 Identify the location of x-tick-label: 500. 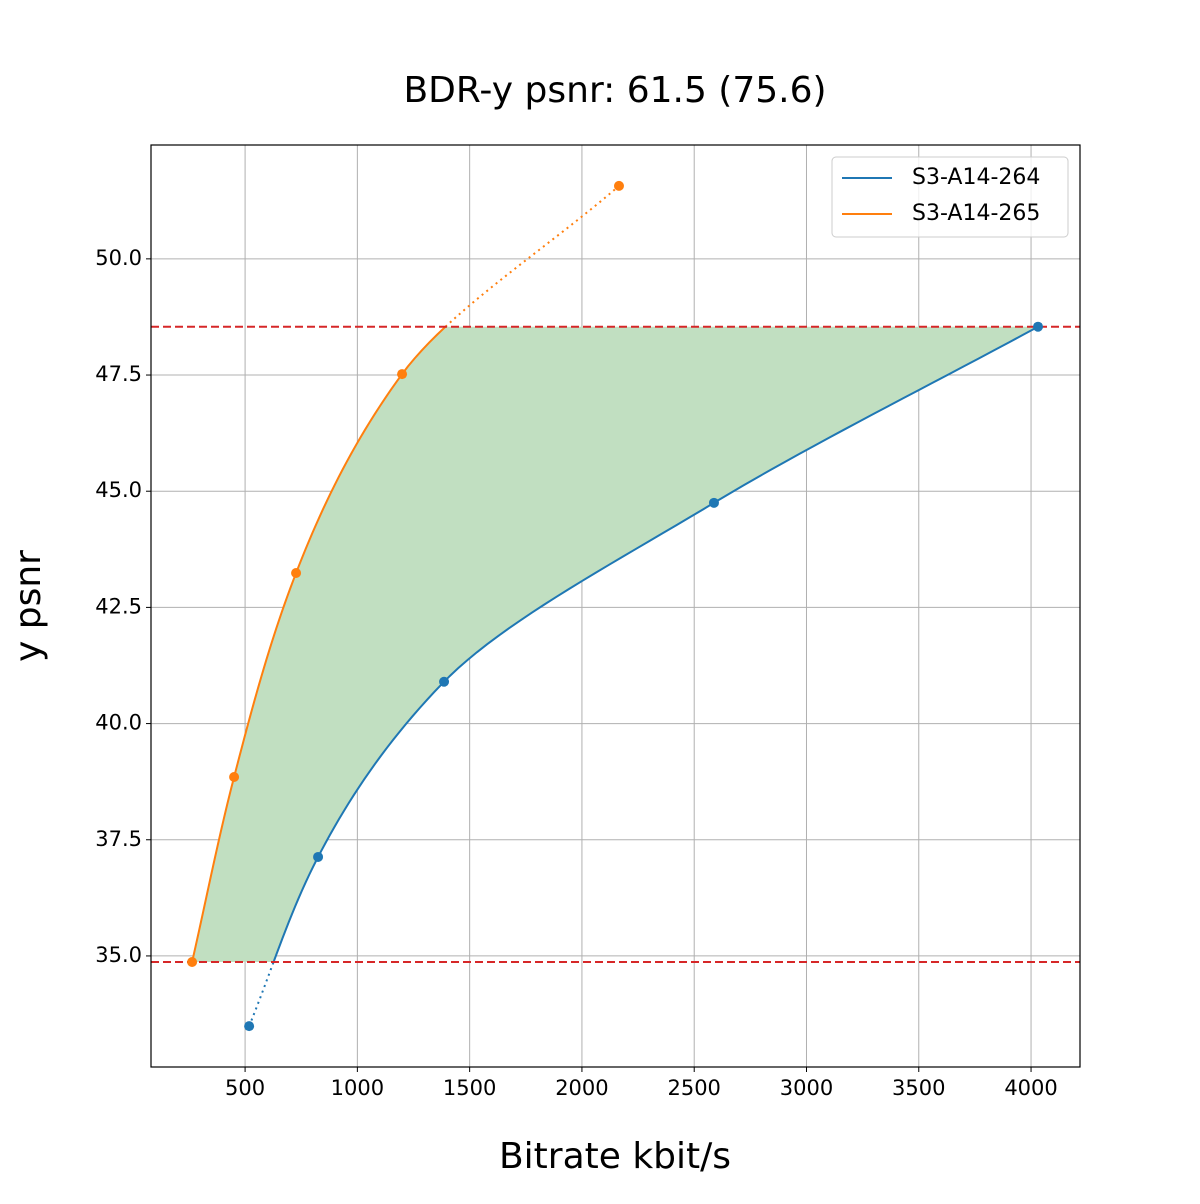
(245, 1088).